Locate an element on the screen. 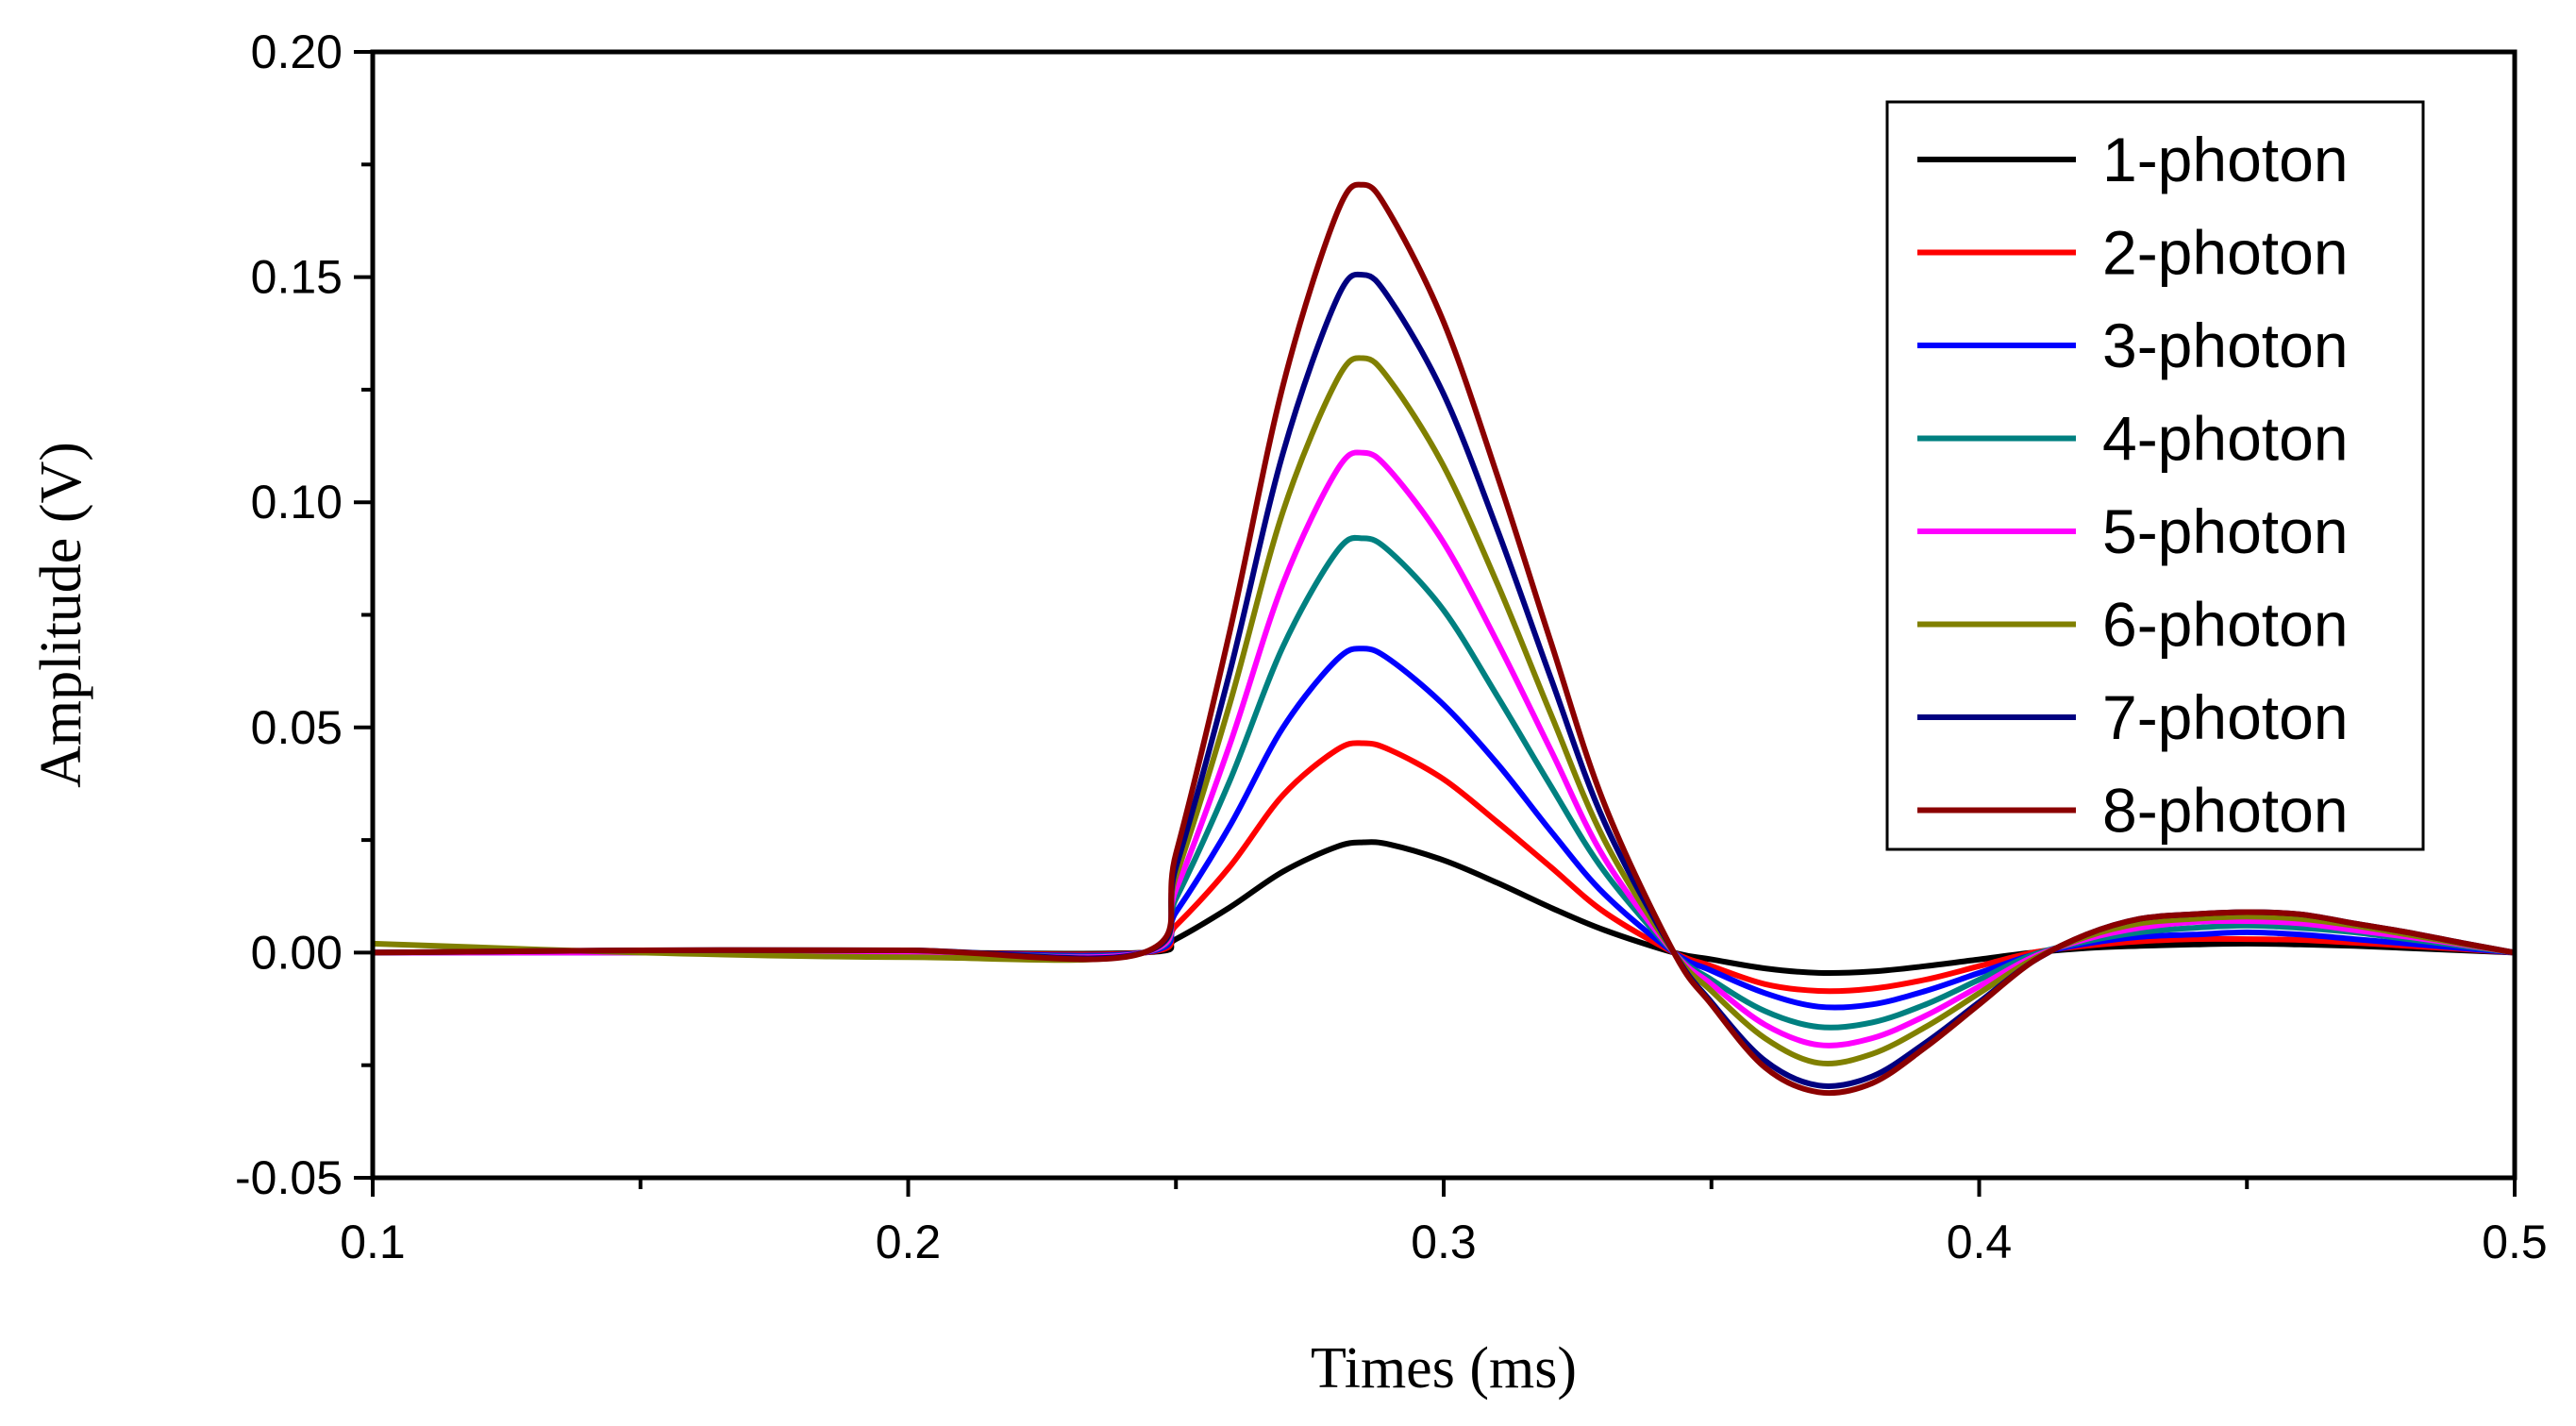 This screenshot has width=2576, height=1426. legend-label-1: 1-photon is located at coordinates (2225, 159).